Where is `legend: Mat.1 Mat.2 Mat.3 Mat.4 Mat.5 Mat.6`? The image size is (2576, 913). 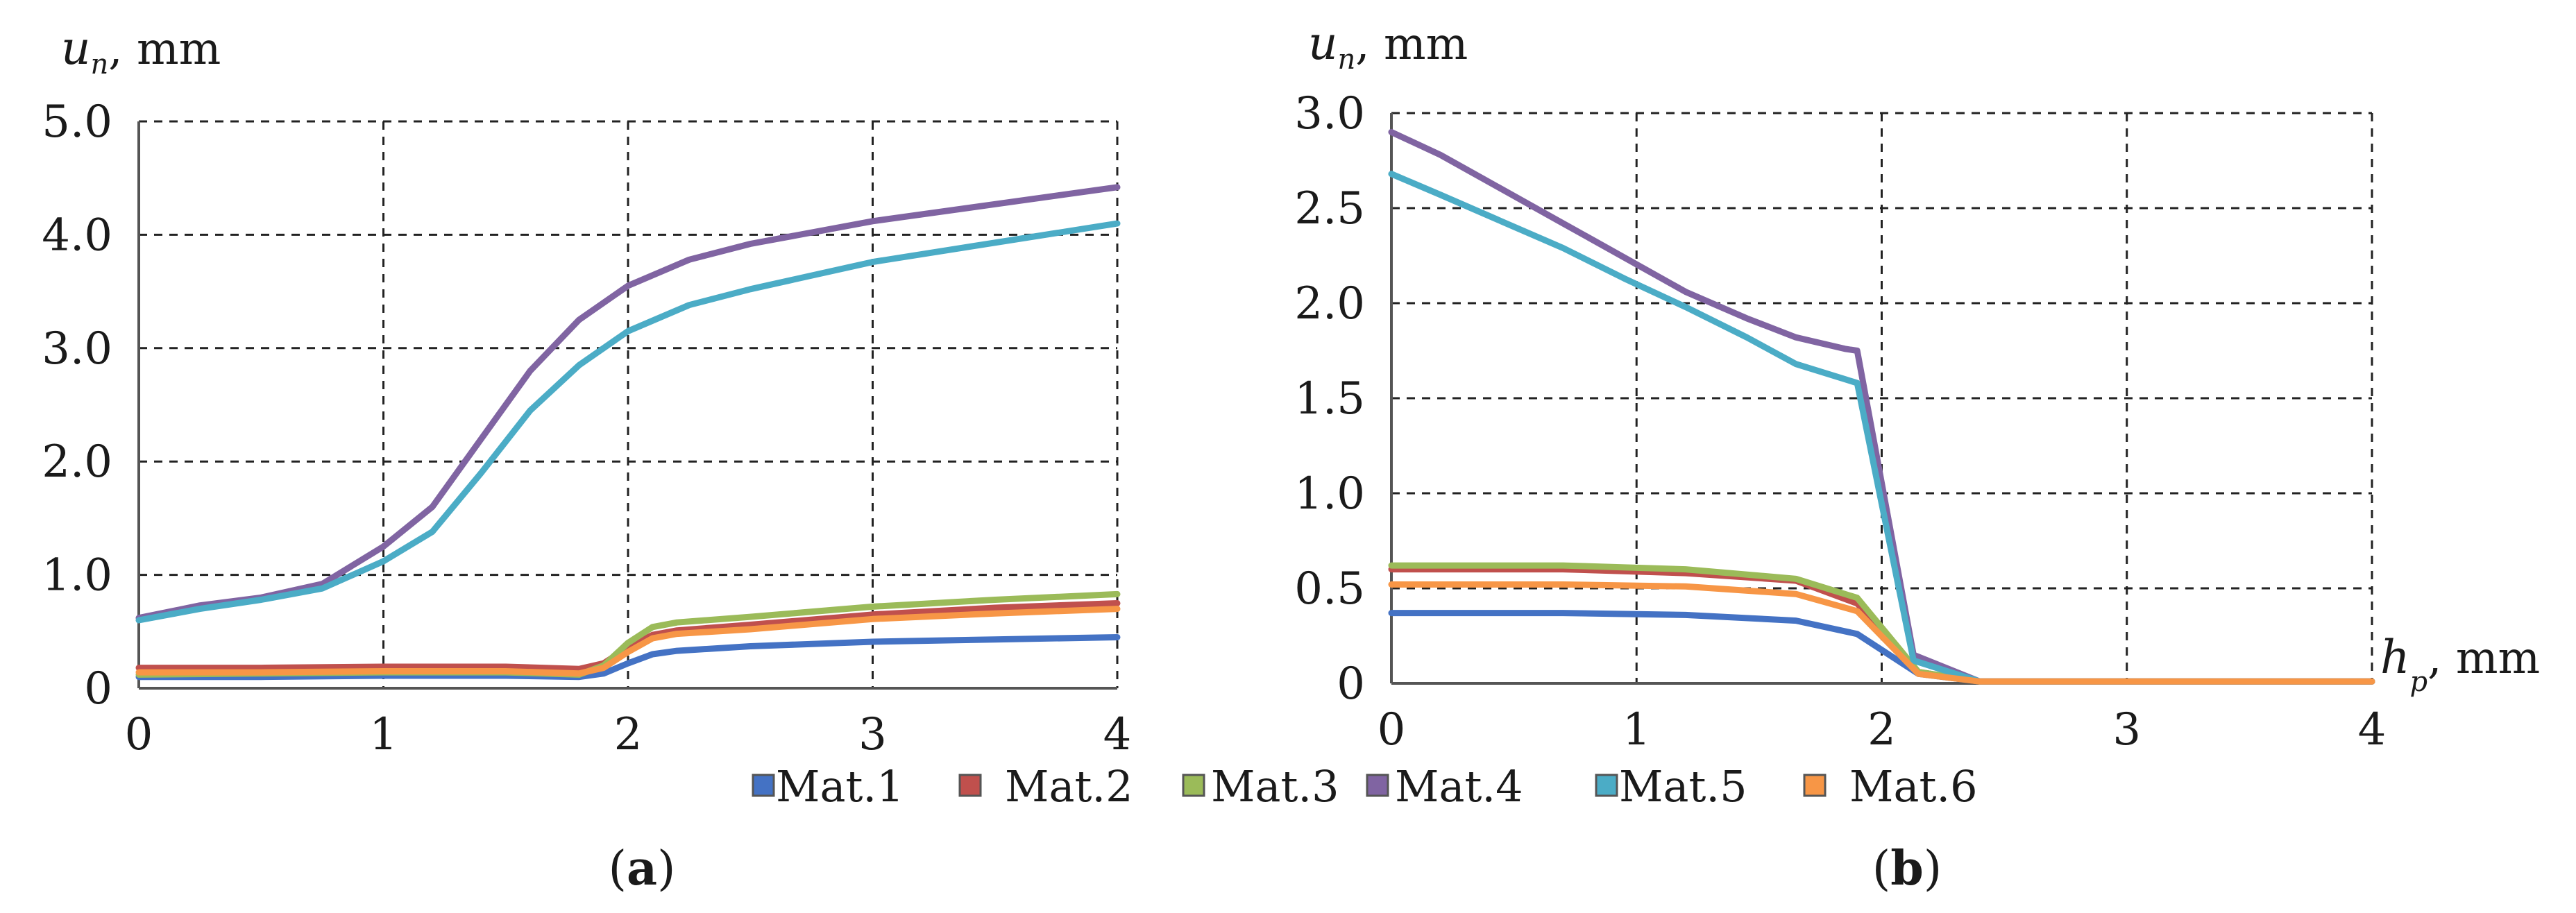 legend: Mat.1 Mat.2 Mat.3 Mat.4 Mat.5 Mat.6 is located at coordinates (1365, 787).